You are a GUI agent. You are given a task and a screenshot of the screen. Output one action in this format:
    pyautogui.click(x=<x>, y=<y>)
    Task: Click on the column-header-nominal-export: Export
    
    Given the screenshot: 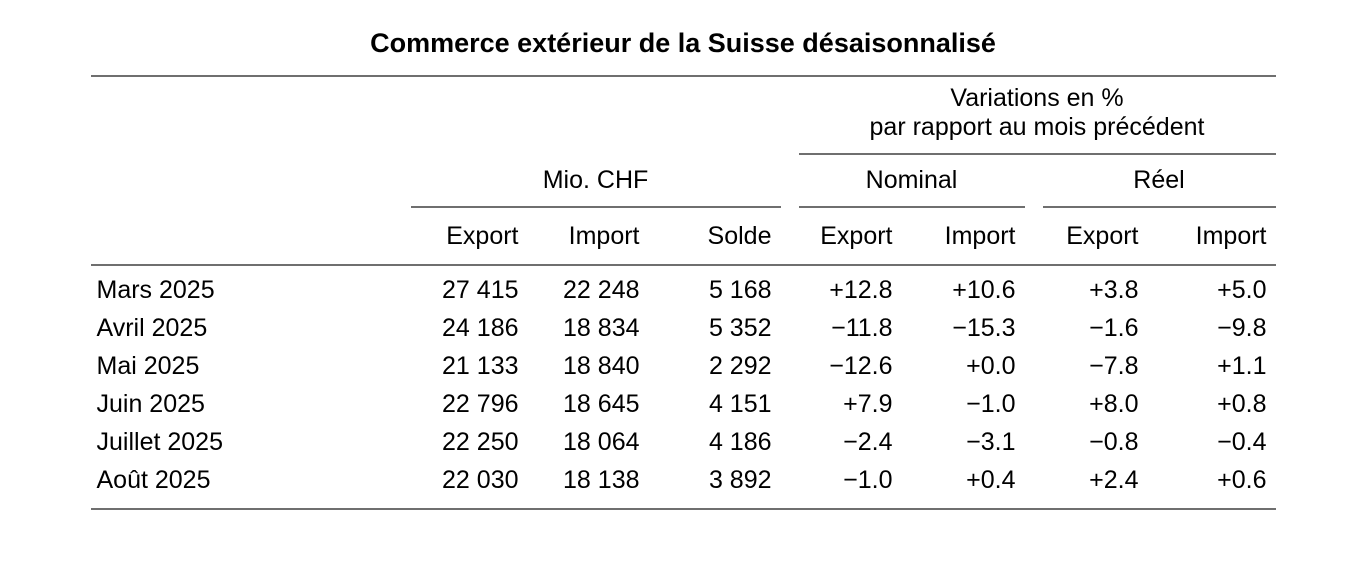 What is the action you would take?
    pyautogui.click(x=850, y=236)
    